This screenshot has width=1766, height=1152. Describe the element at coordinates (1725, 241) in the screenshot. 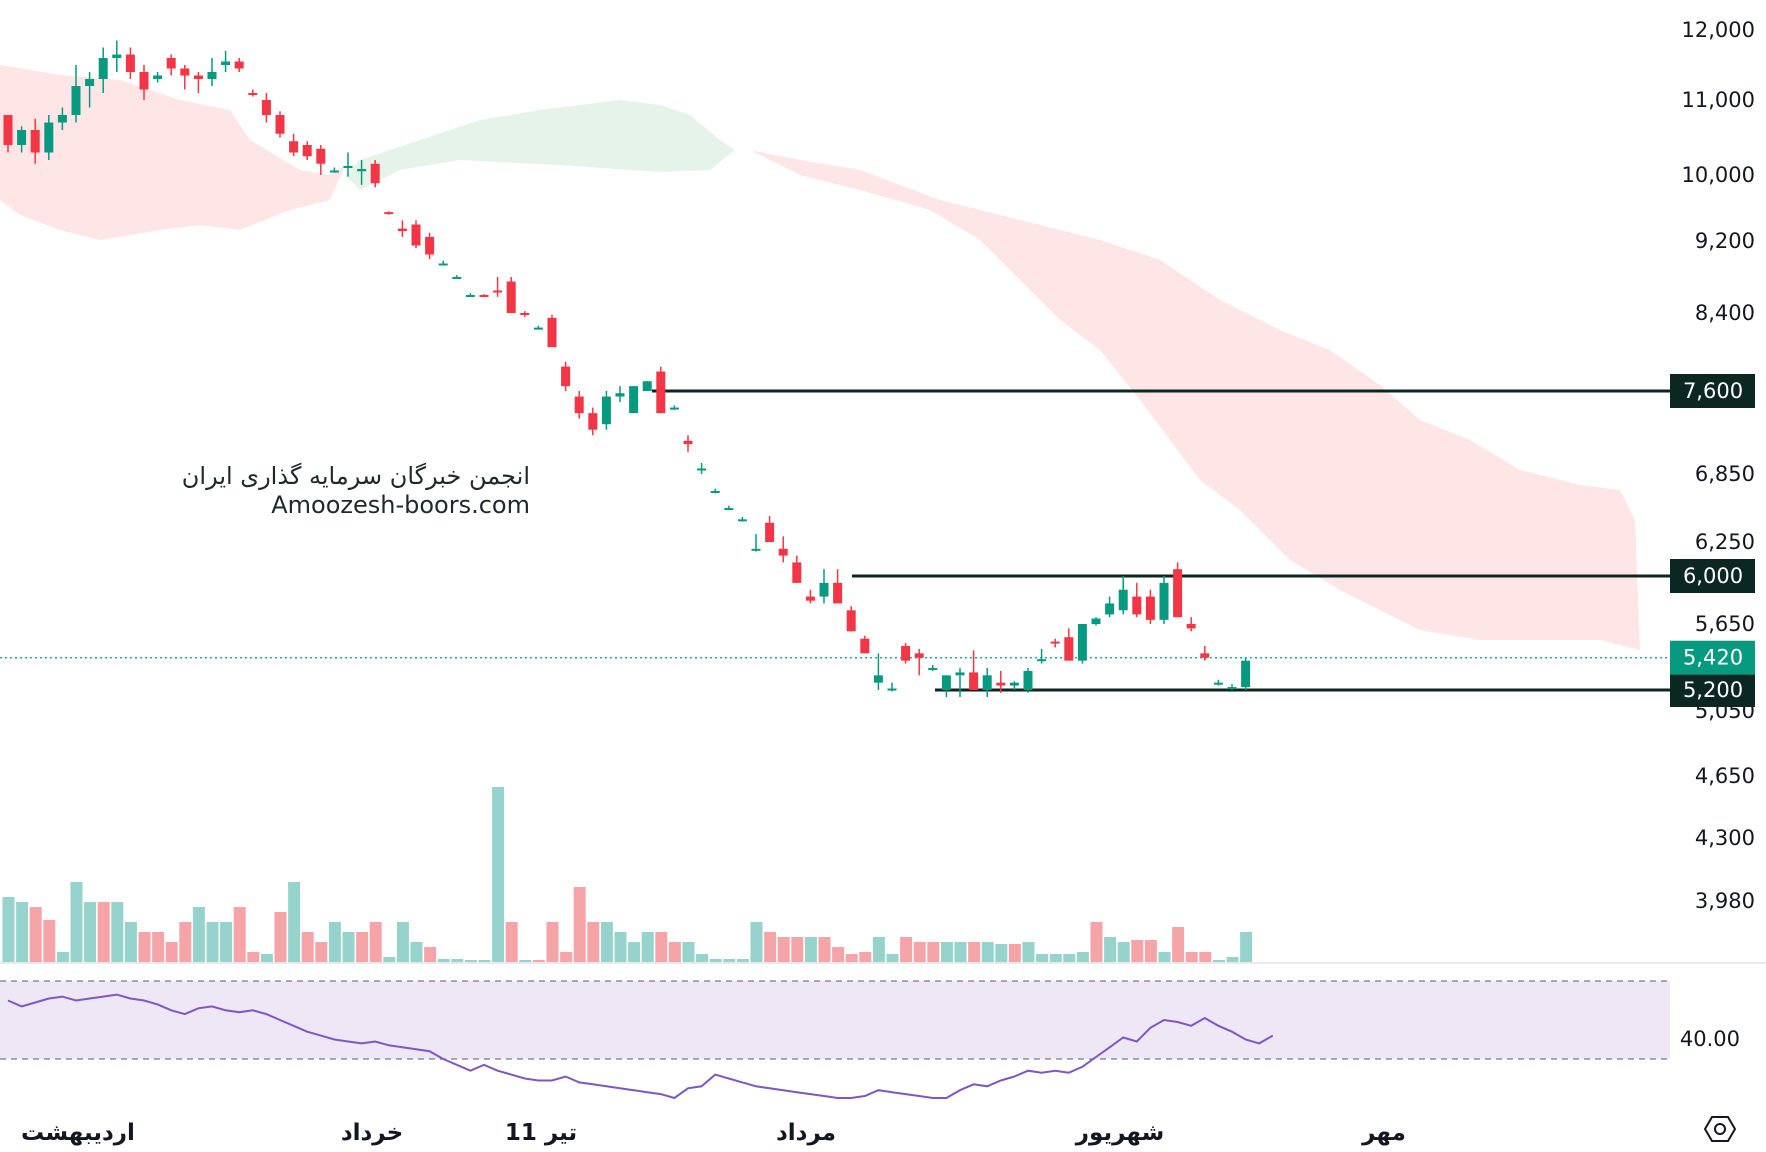

I see `price-tick-label: 9,200` at that location.